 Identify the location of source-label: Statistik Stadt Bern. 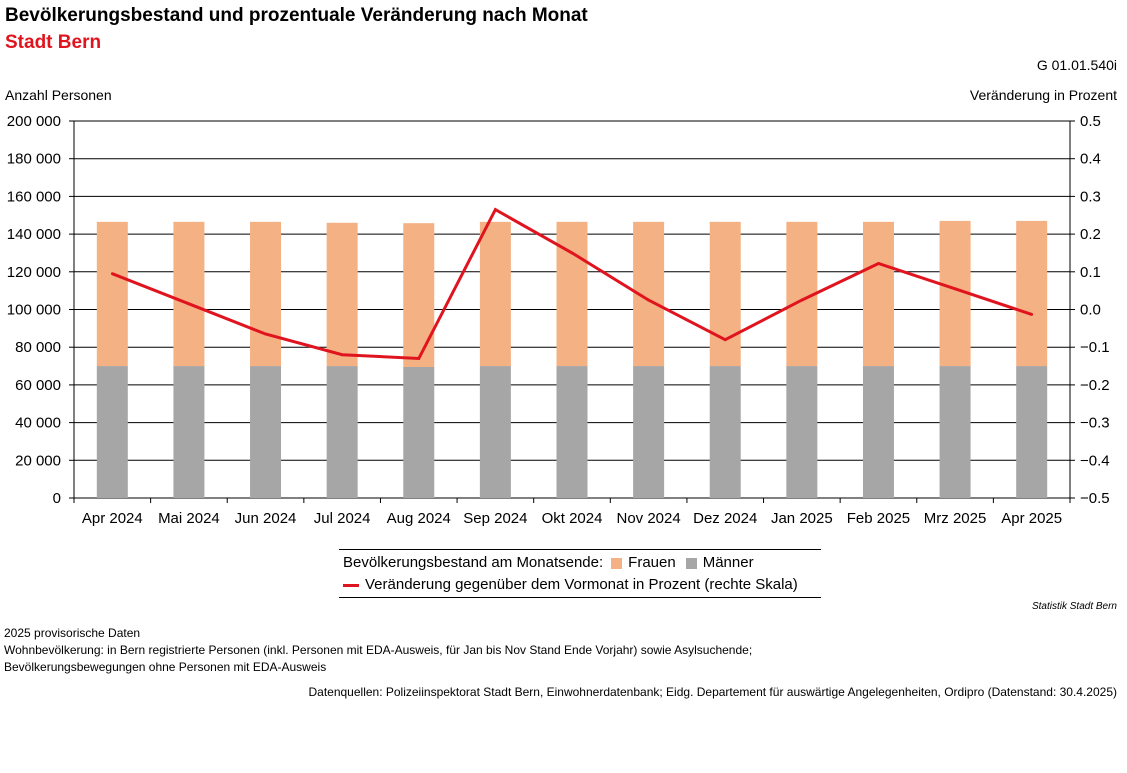
(1074, 606).